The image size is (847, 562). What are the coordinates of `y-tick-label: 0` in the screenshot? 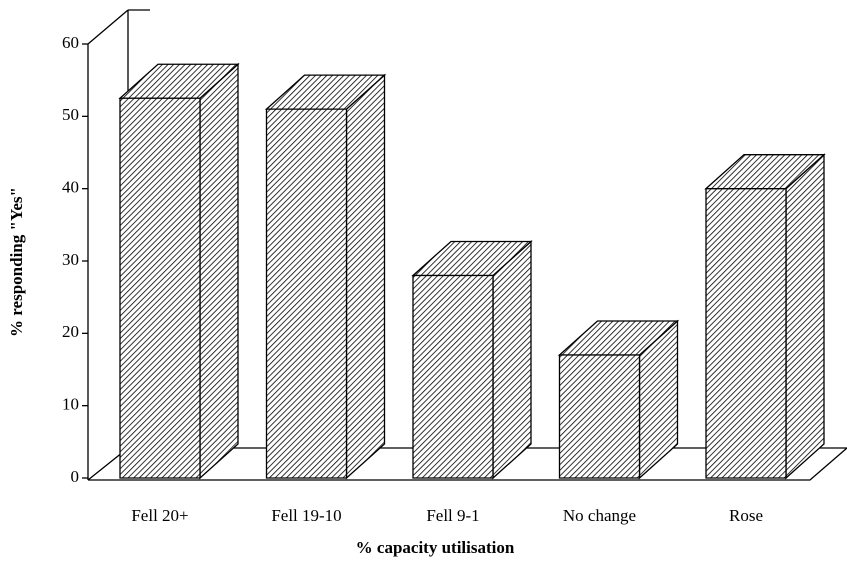 It's located at (75, 476).